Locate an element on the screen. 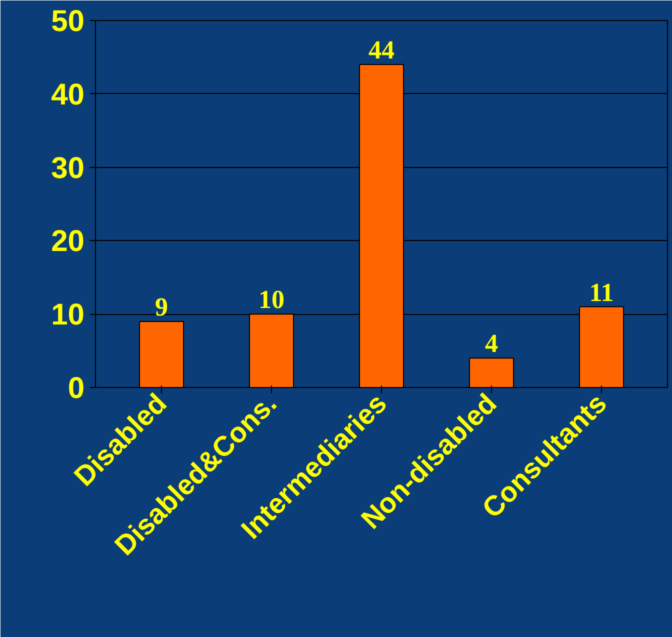 Image resolution: width=672 pixels, height=637 pixels. y-tick-label: 20 is located at coordinates (68, 241).